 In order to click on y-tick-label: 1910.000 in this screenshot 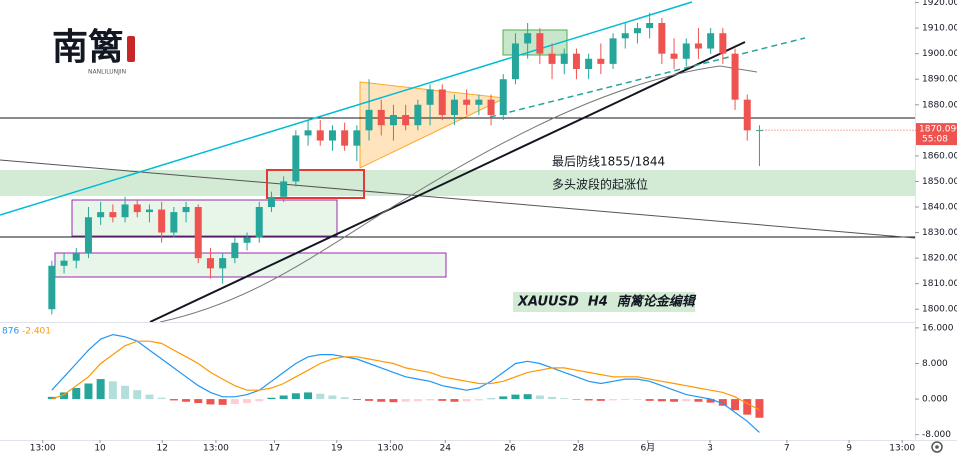, I will do `click(939, 29)`.